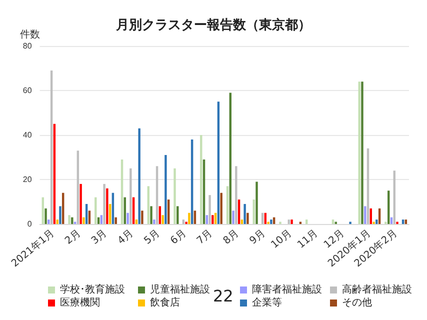 This screenshot has height=320, width=427. What do you see at coordinates (180, 290) in the screenshot?
I see `legend-label: 児童福祉施設` at bounding box center [180, 290].